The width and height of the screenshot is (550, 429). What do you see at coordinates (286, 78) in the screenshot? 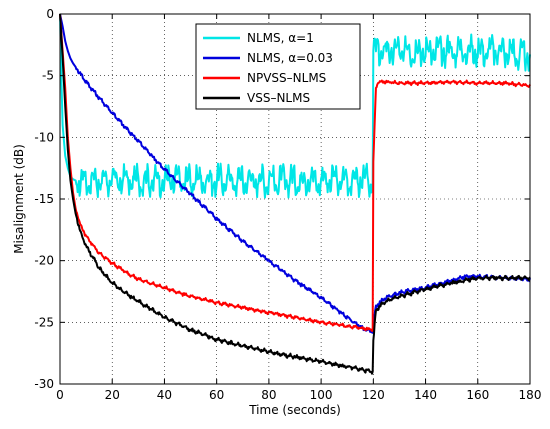
I see `legend-label: NPVSS–NLMS` at bounding box center [286, 78].